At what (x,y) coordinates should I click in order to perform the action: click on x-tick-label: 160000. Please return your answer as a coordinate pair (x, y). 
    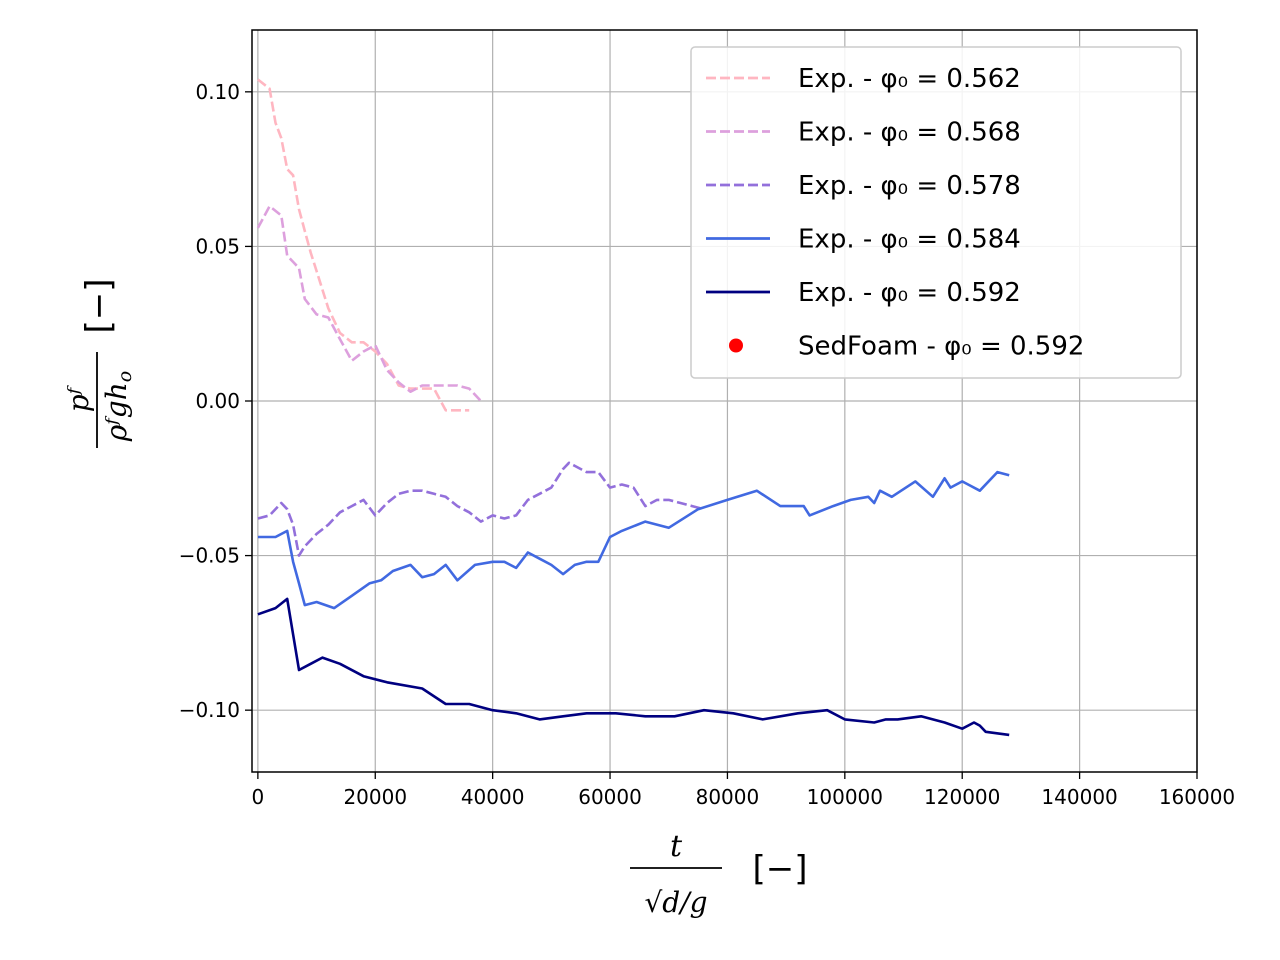
    Looking at the image, I should click on (1197, 797).